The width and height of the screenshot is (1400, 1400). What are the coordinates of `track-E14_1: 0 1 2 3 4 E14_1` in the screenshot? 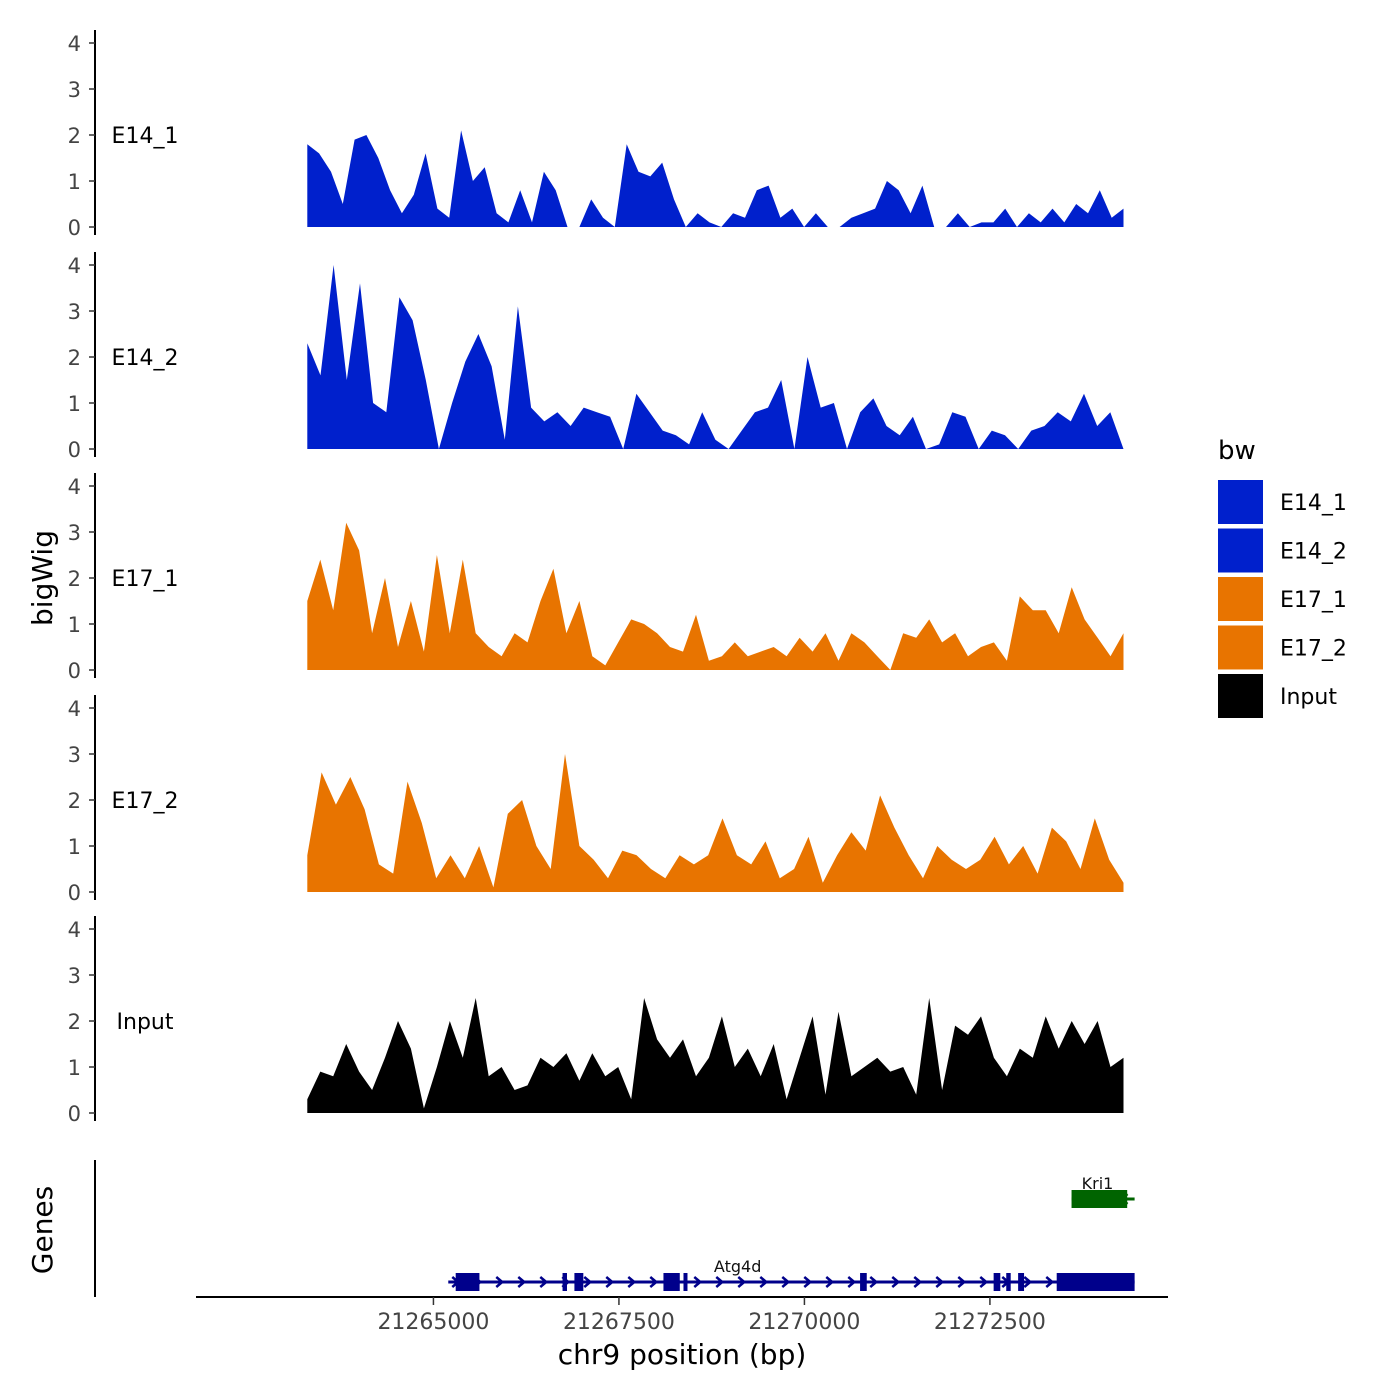 It's located at (596, 135).